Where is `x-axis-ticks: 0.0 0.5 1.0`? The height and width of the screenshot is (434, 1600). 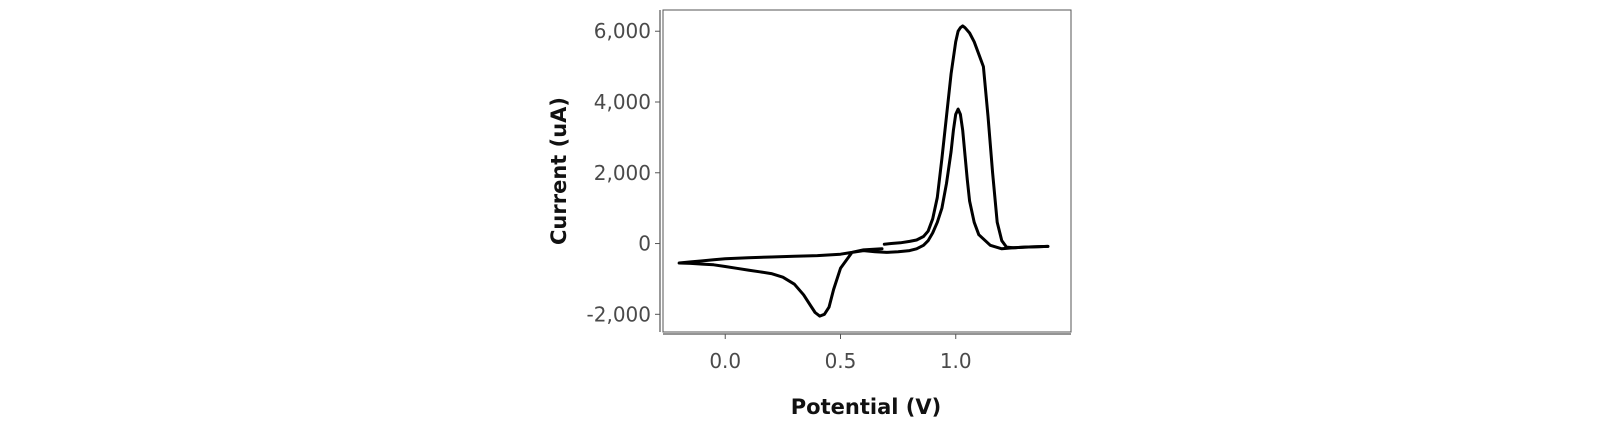
x-axis-ticks: 0.0 0.5 1.0 is located at coordinates (840, 353).